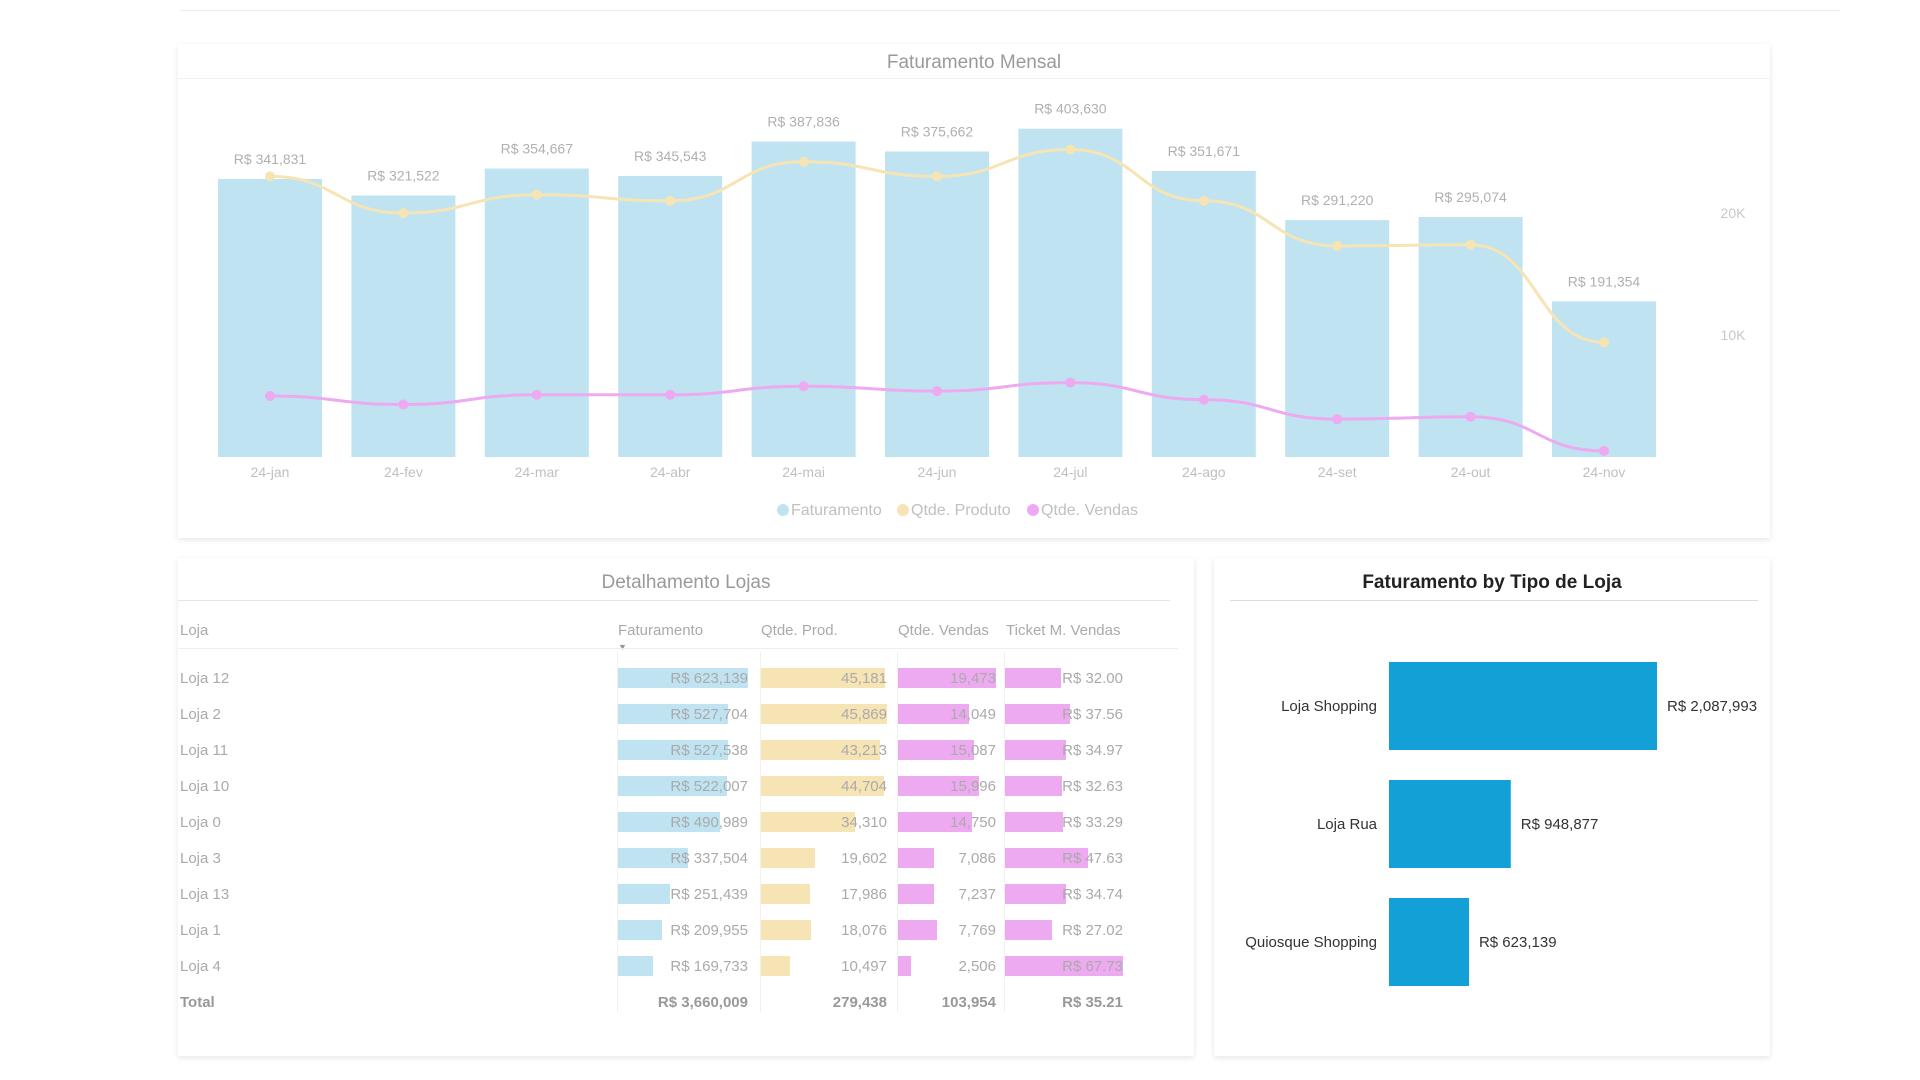 The image size is (1920, 1080). Describe the element at coordinates (1734, 335) in the screenshot. I see `y2-tick-label: 10K` at that location.